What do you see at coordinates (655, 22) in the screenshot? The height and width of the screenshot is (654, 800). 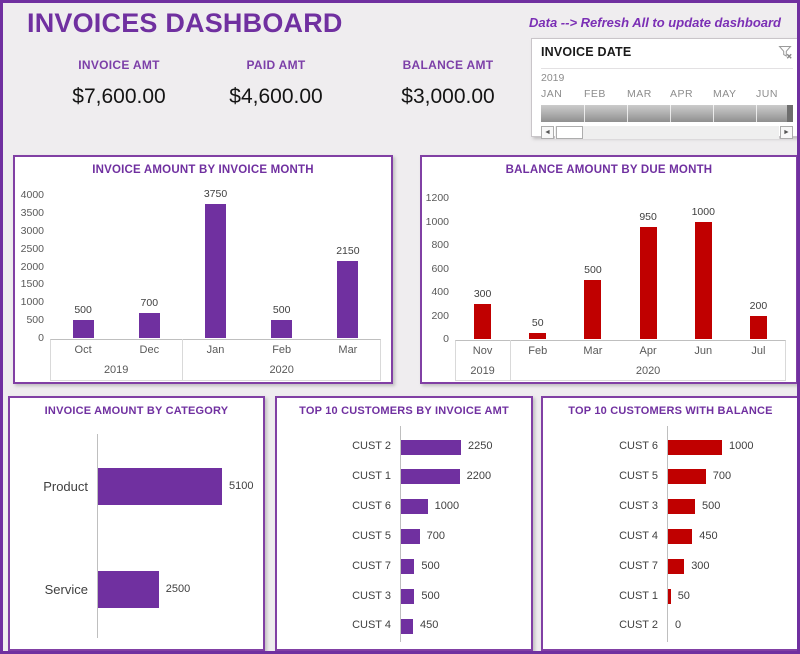 I see `refresh-instruction: Data --> Refresh All to update dashboard` at bounding box center [655, 22].